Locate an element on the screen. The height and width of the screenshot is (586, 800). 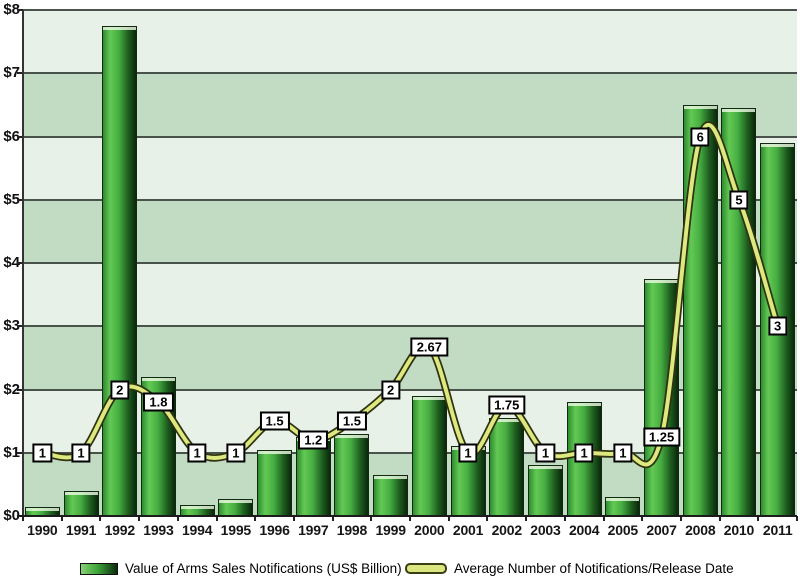
x-axis-label-2005: 2005 is located at coordinates (623, 530).